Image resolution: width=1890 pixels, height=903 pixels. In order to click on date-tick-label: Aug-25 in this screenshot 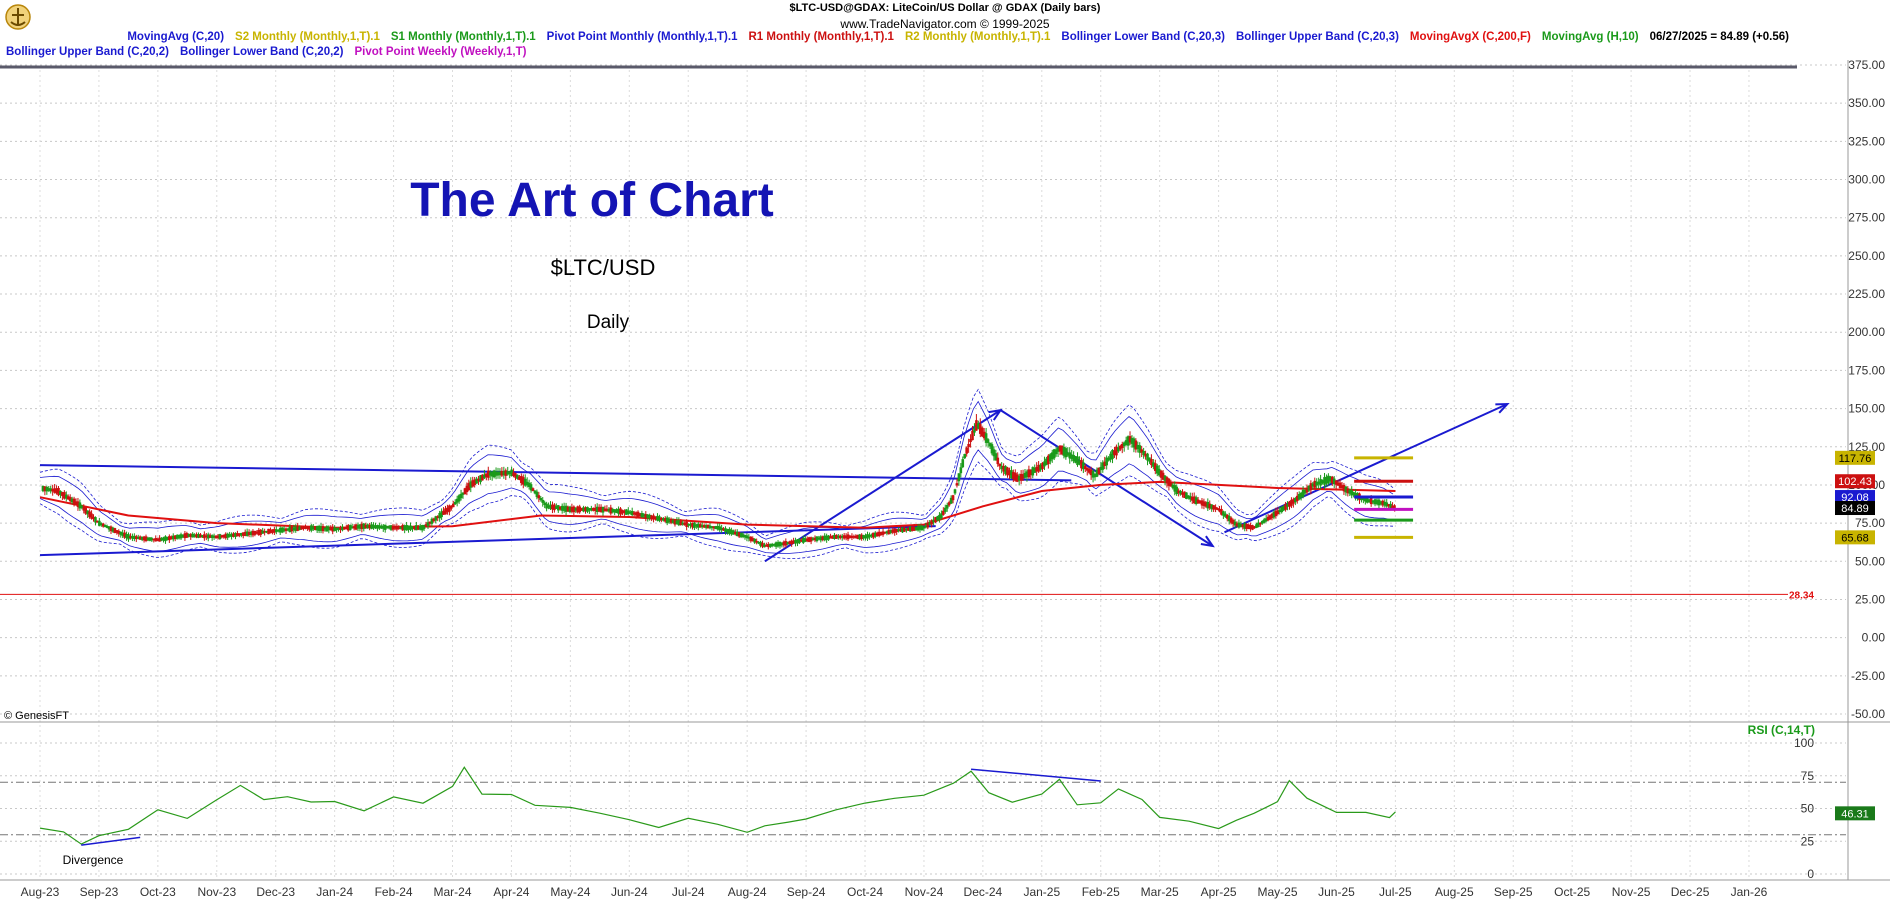, I will do `click(1454, 892)`.